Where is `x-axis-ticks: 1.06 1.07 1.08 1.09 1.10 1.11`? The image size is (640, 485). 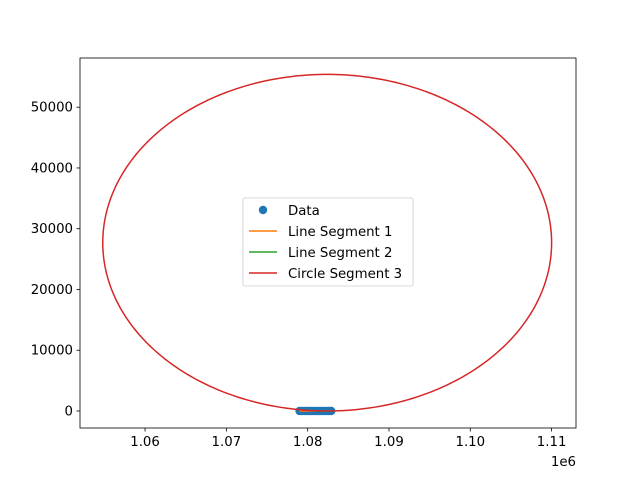
x-axis-ticks: 1.06 1.07 1.08 1.09 1.10 1.11 is located at coordinates (348, 439).